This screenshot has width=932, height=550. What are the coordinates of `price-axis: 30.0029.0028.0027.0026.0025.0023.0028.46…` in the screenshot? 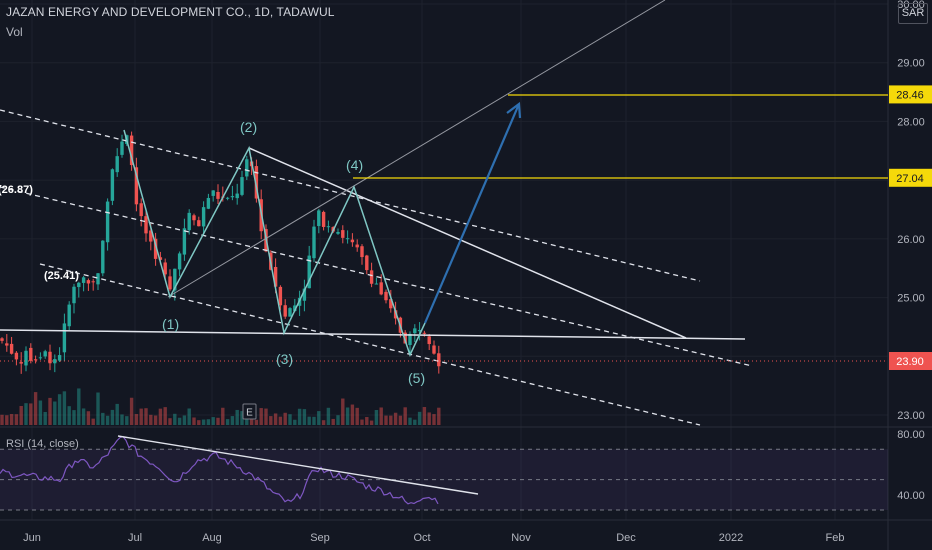 It's located at (910, 251).